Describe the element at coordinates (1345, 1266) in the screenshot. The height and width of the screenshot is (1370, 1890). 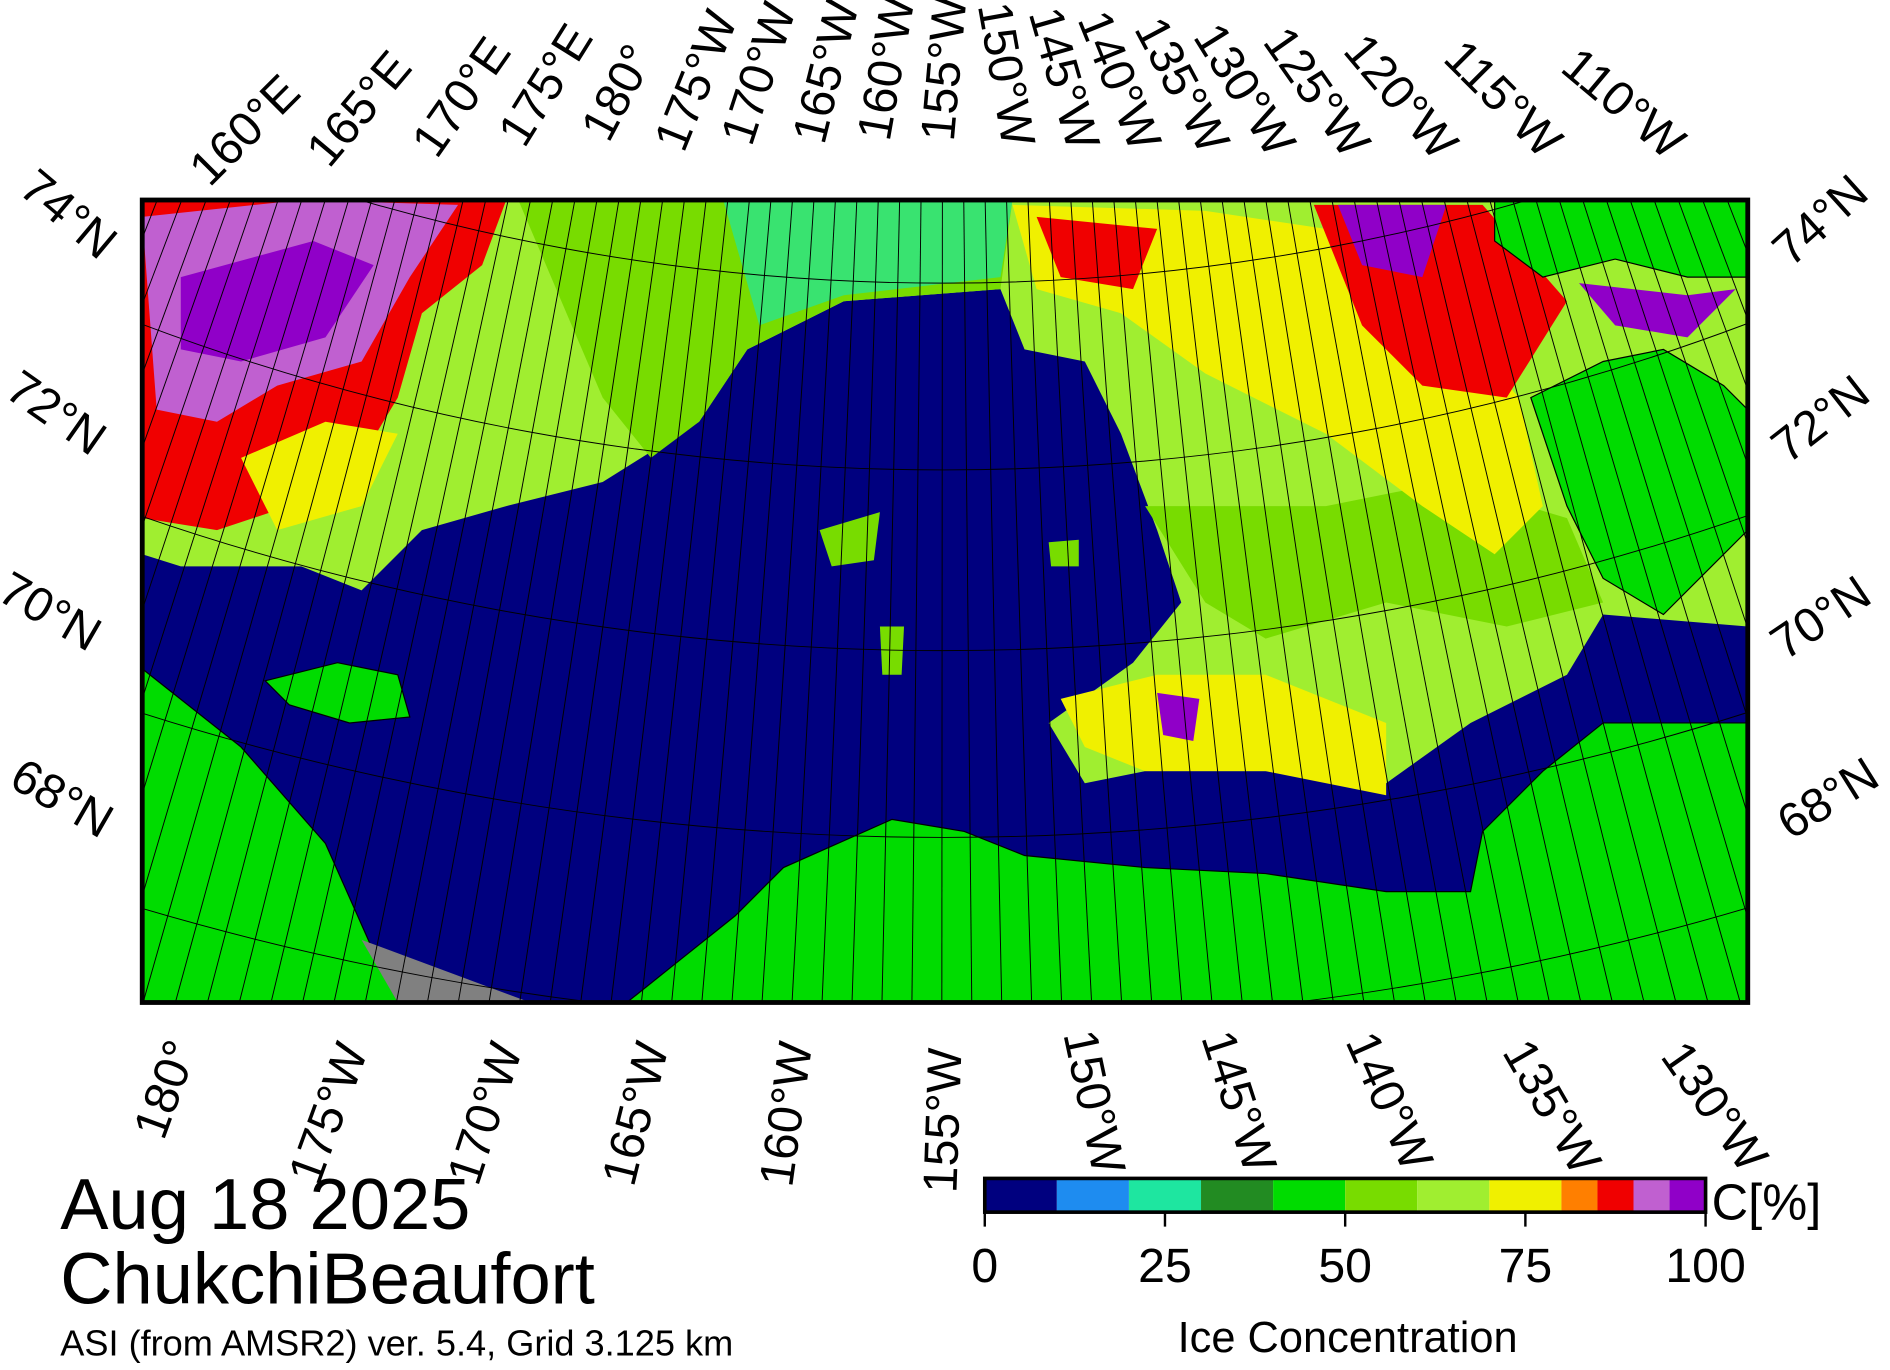
I see `colorbar-tick-label: 50` at that location.